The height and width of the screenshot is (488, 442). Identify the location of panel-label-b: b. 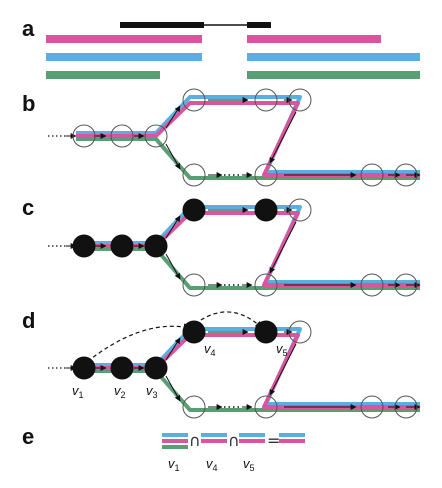
(28, 103).